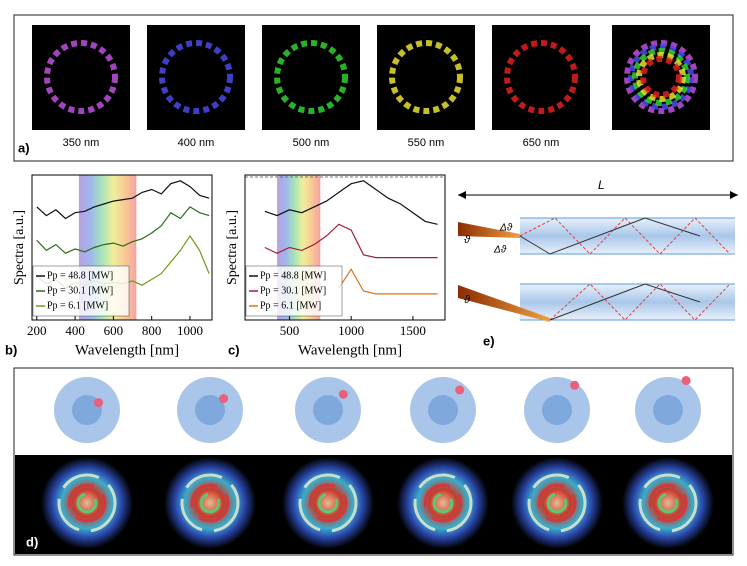 The height and width of the screenshot is (566, 747). Describe the element at coordinates (32, 541) in the screenshot. I see `panel-label: d)` at that location.